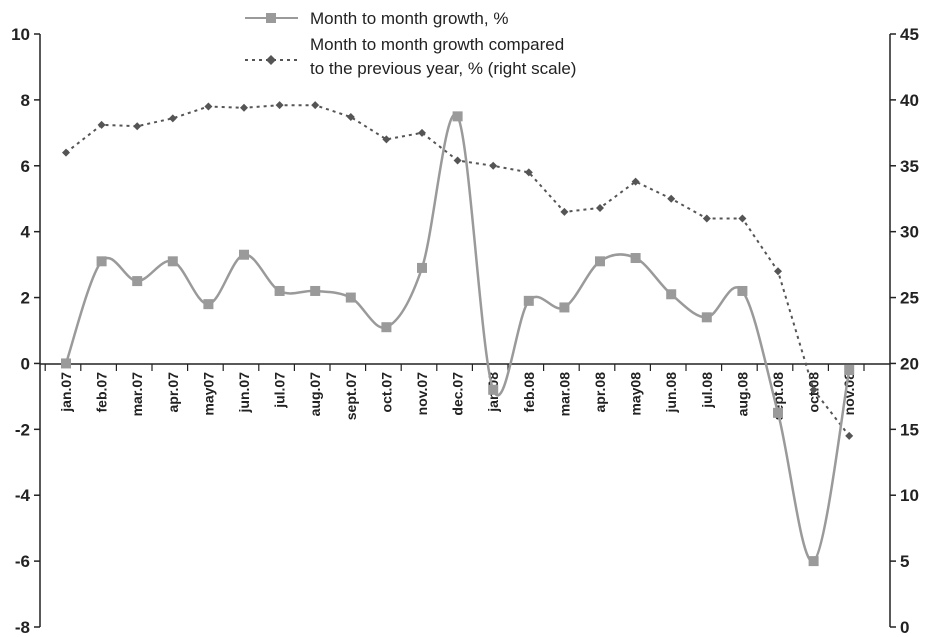 Image resolution: width=936 pixels, height=637 pixels. I want to click on left-tick-label: 8, so click(25, 100).